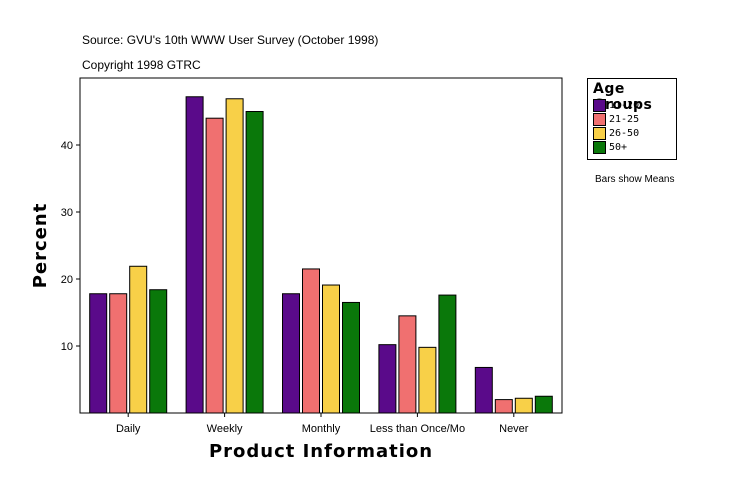 This screenshot has height=496, width=739. Describe the element at coordinates (514, 429) in the screenshot. I see `x-tick-label: Never` at that location.